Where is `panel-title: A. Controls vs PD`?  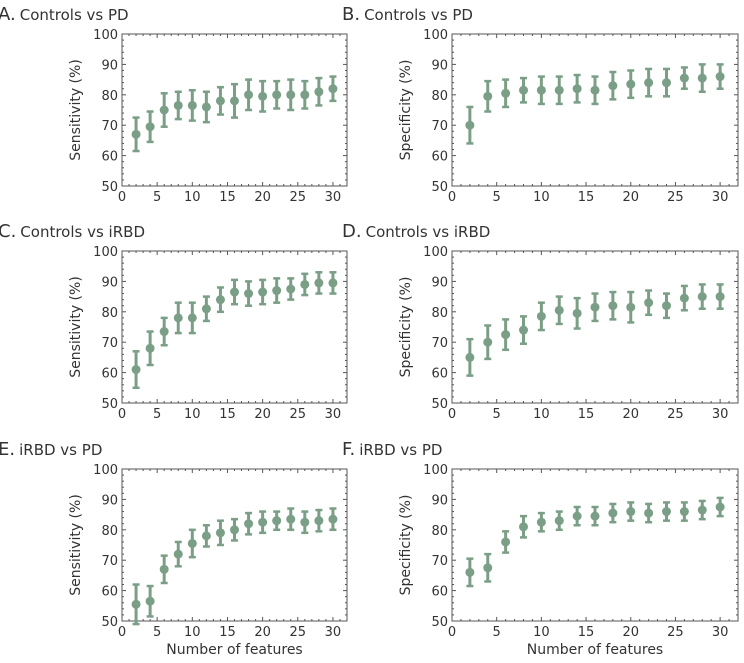
panel-title: A. Controls vs PD is located at coordinates (64, 14).